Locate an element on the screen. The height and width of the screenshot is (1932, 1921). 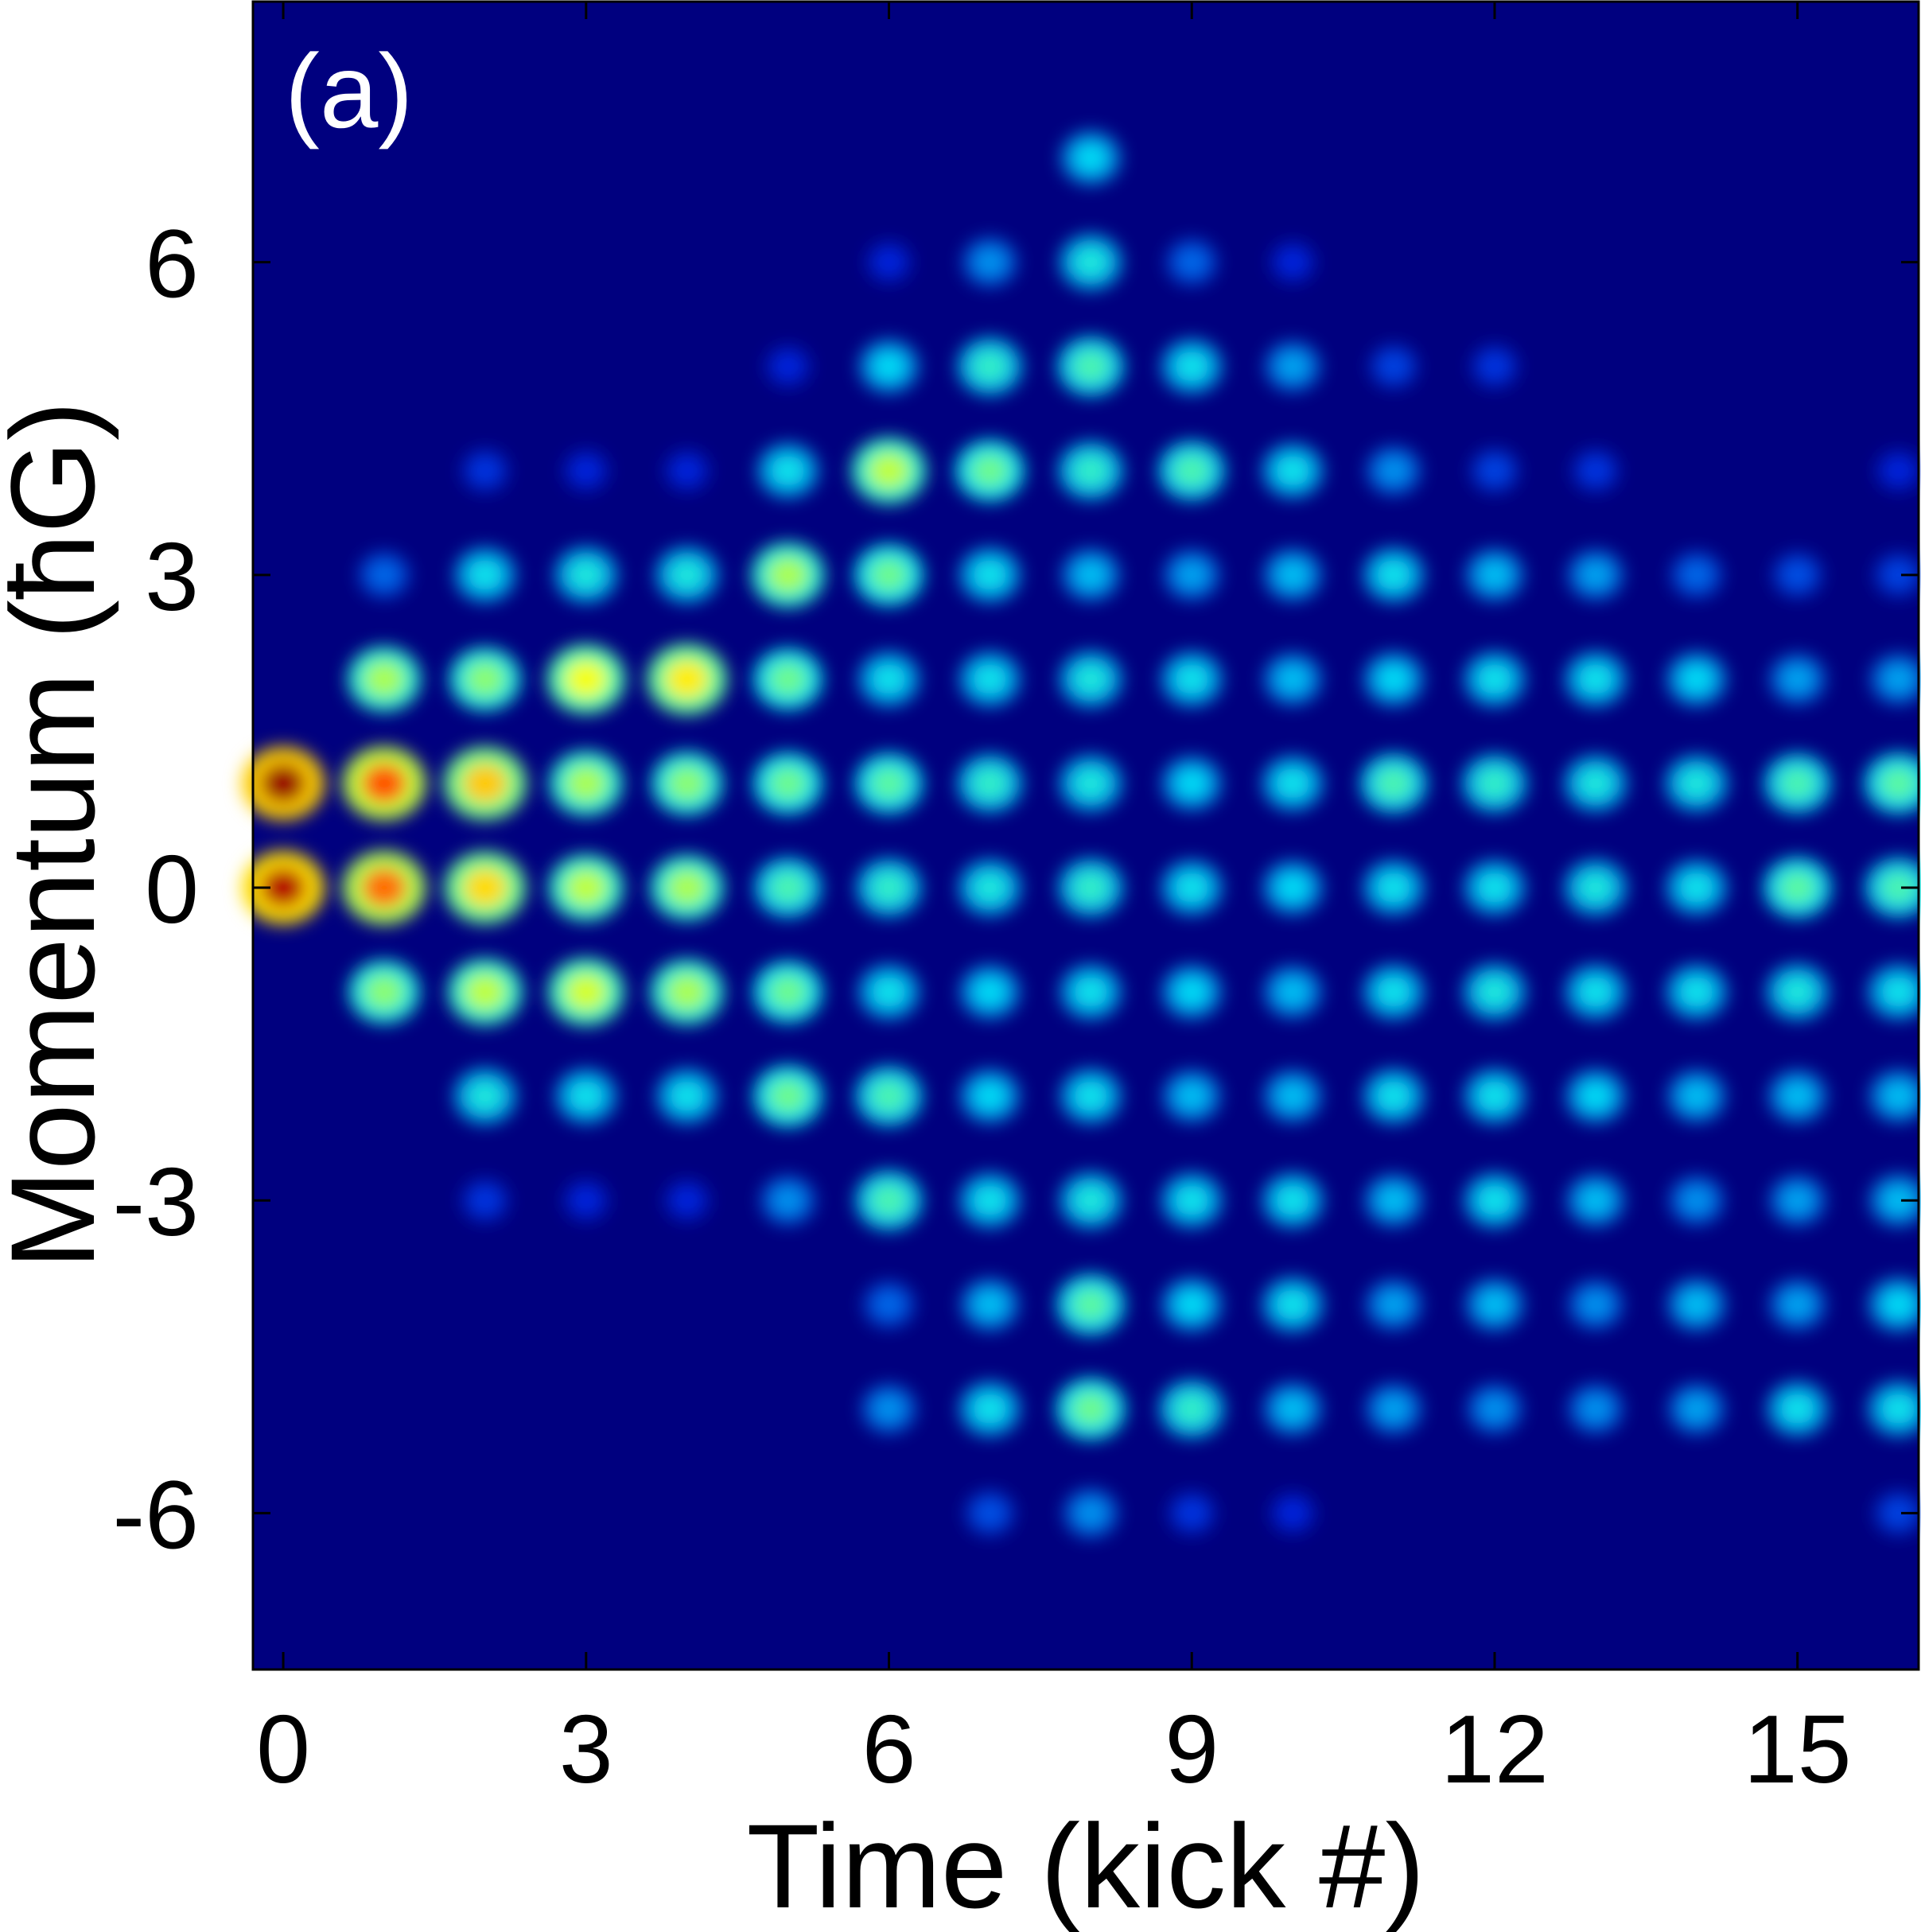
x-axis-label: Time (kick #) is located at coordinates (1086, 1865).